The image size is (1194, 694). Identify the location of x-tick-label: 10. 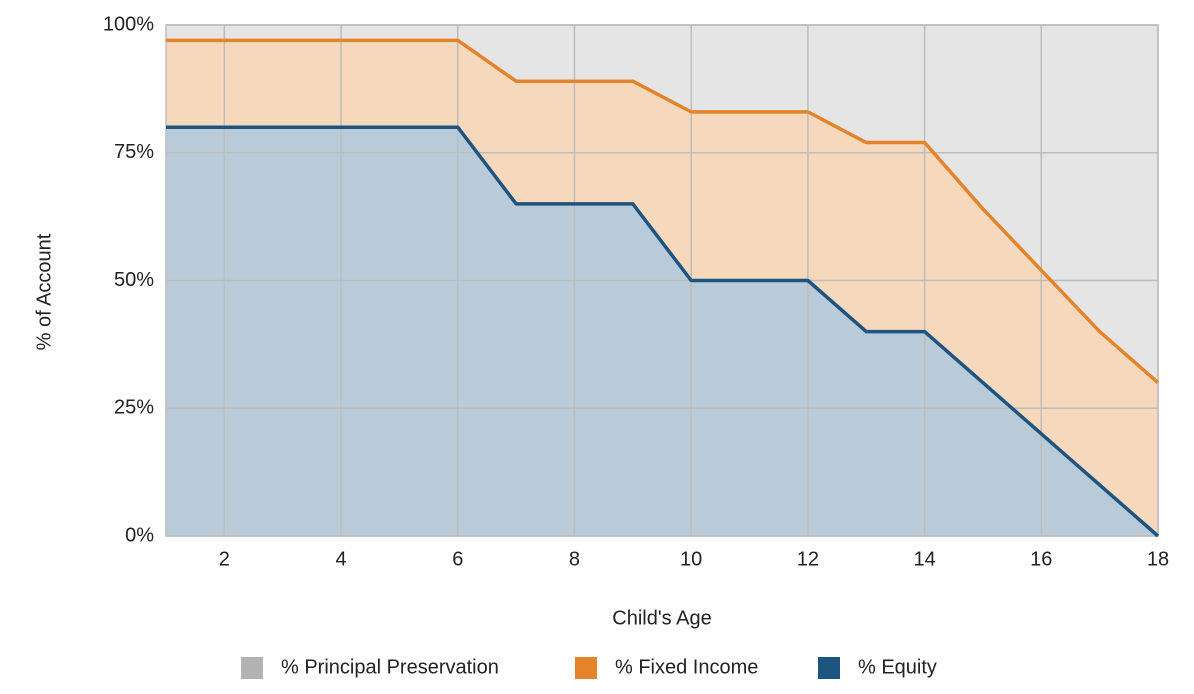
(691, 559).